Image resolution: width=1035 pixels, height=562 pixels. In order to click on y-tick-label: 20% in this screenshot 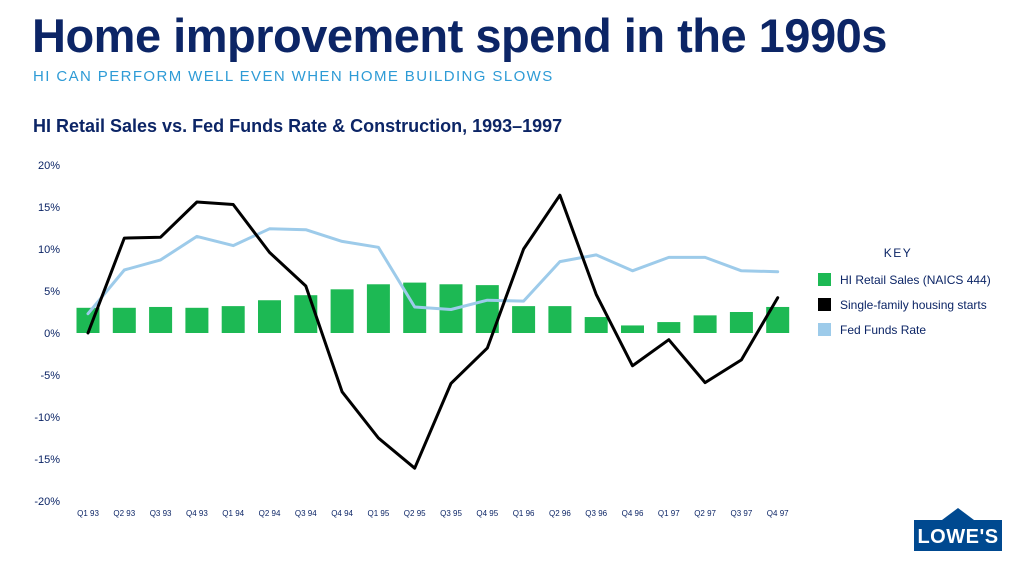, I will do `click(49, 166)`.